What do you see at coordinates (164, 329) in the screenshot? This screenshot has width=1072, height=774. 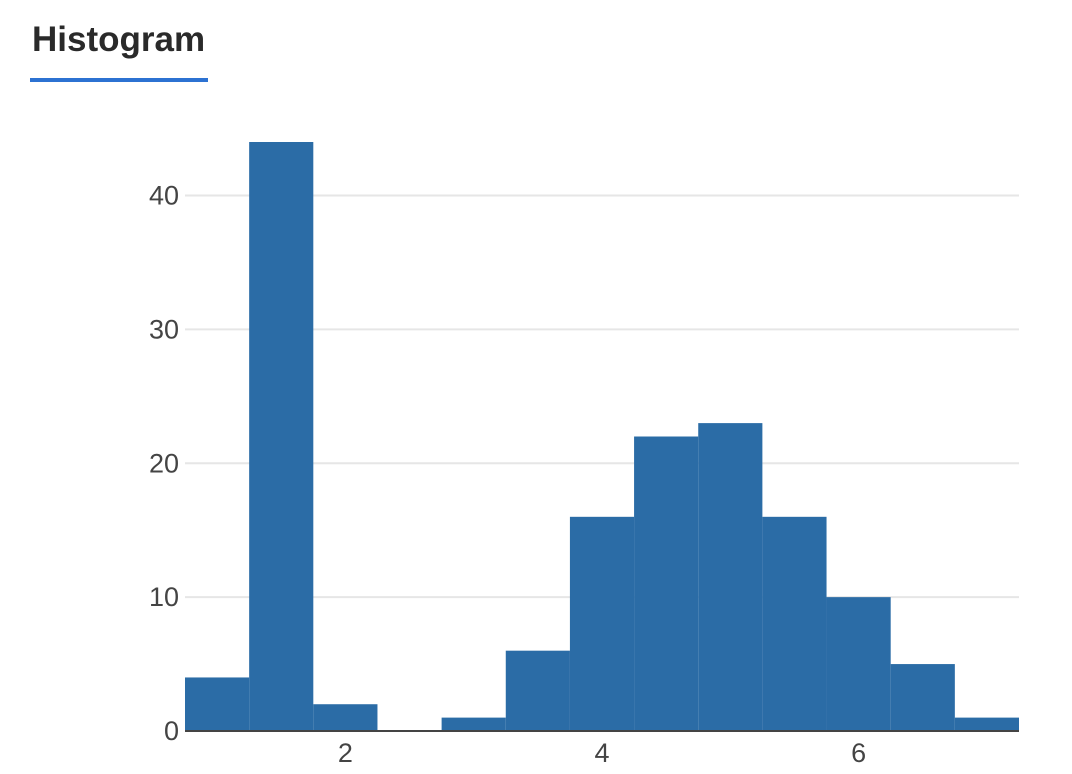 I see `y-tick-label-30: 30` at bounding box center [164, 329].